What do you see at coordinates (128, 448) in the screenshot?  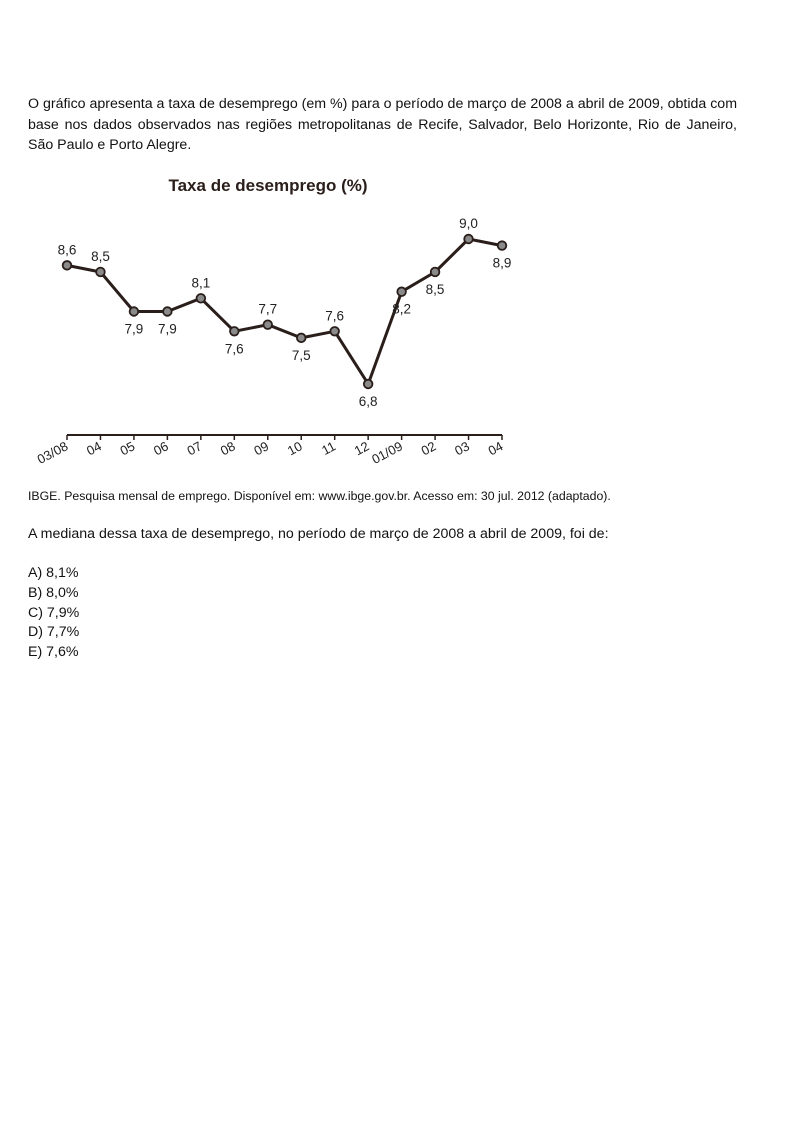 I see `x-tick-label: 05` at bounding box center [128, 448].